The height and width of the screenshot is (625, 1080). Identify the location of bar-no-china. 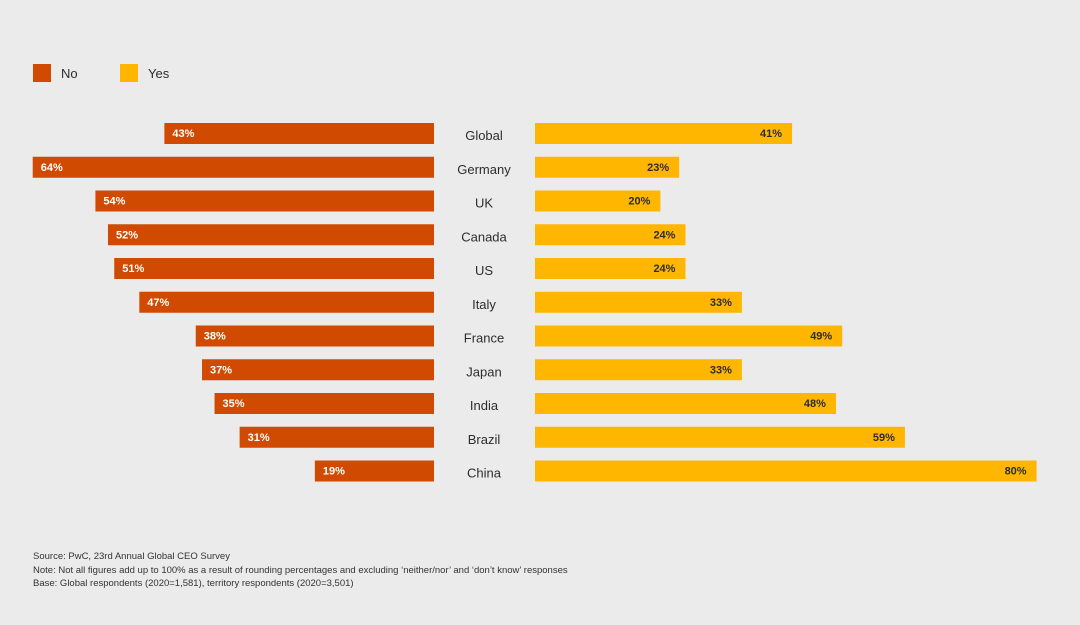
(374, 471).